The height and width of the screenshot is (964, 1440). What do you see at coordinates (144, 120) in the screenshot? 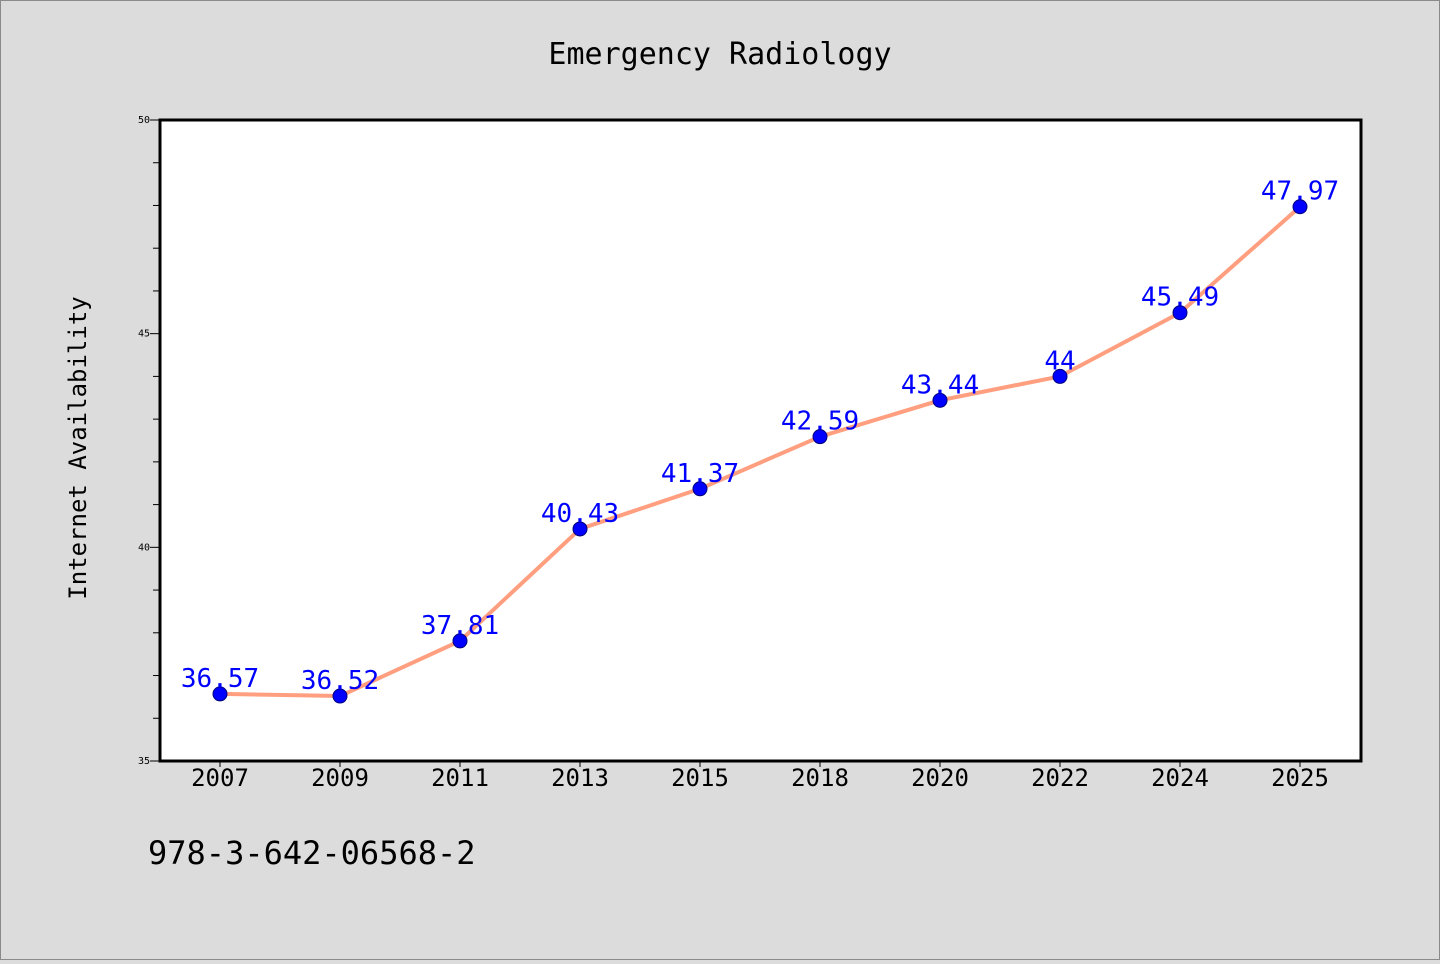
I see `y-tick-label: 50` at bounding box center [144, 120].